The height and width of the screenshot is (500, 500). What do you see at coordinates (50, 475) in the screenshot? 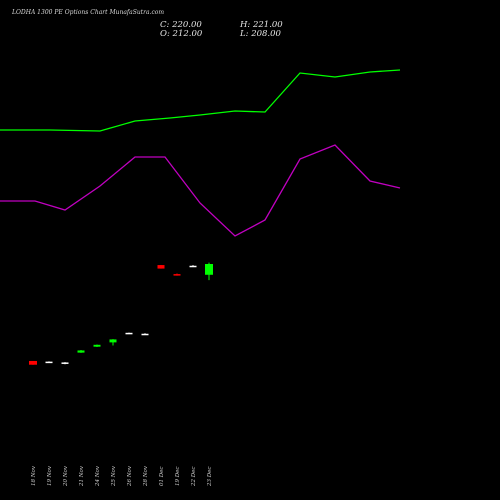
I see `x-tick-label: 19 Nov` at bounding box center [50, 475].